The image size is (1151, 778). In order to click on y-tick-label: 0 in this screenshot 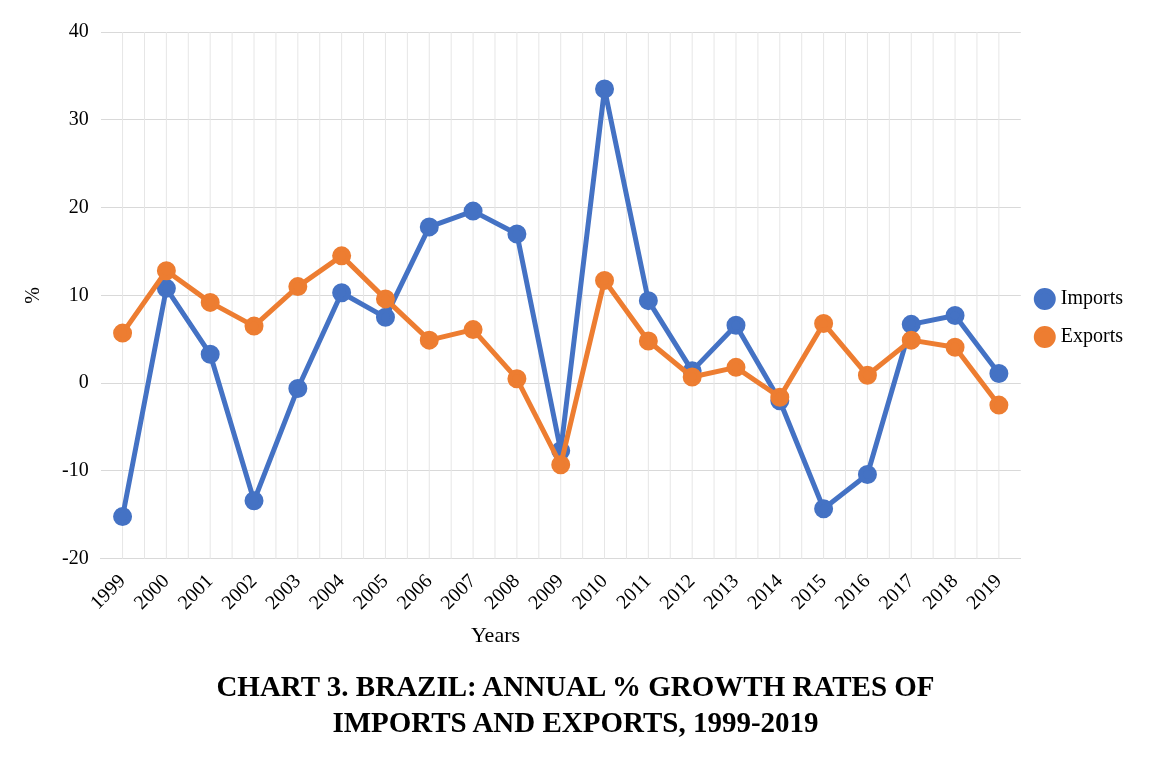, I will do `click(83, 381)`.